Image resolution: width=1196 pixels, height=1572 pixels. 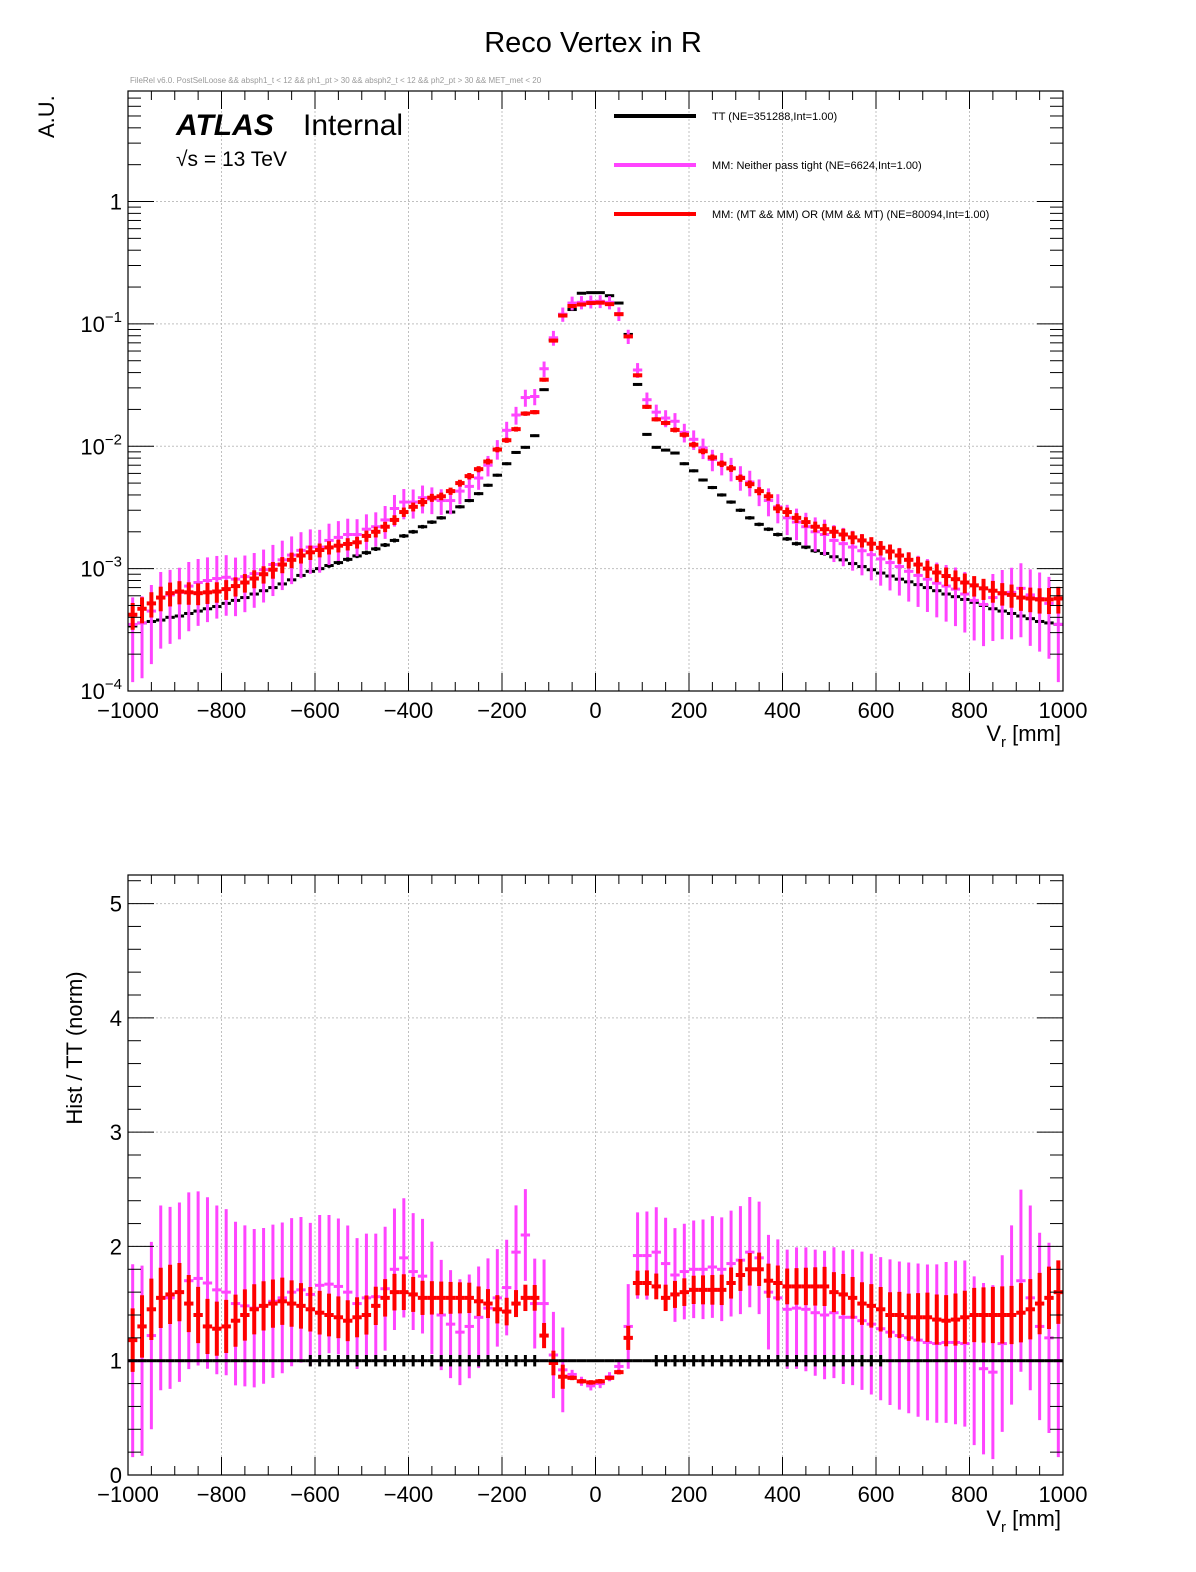 I want to click on top-y-tick-label: 10⁻⁴, so click(x=101, y=690).